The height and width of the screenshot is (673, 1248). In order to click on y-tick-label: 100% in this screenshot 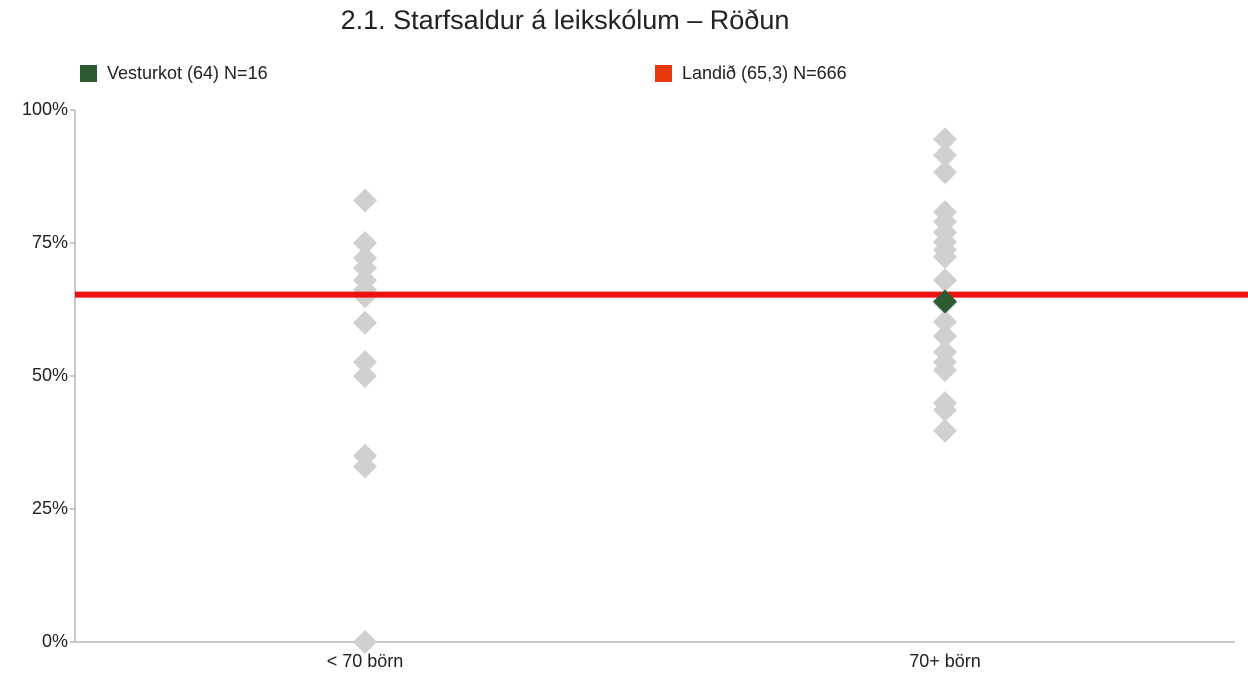, I will do `click(45, 109)`.